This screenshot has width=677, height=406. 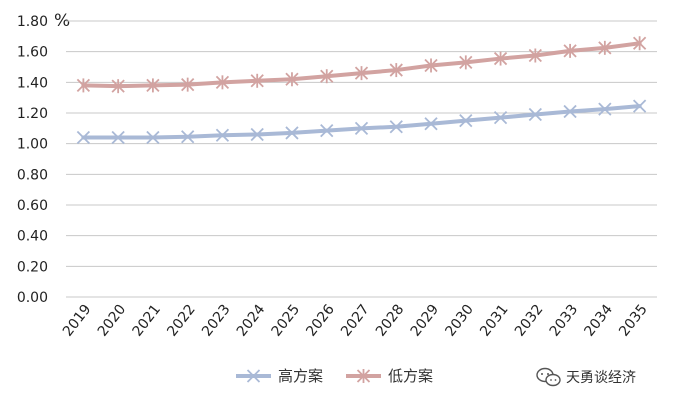 What do you see at coordinates (32, 145) in the screenshot?
I see `y-tick-label: 1.00` at bounding box center [32, 145].